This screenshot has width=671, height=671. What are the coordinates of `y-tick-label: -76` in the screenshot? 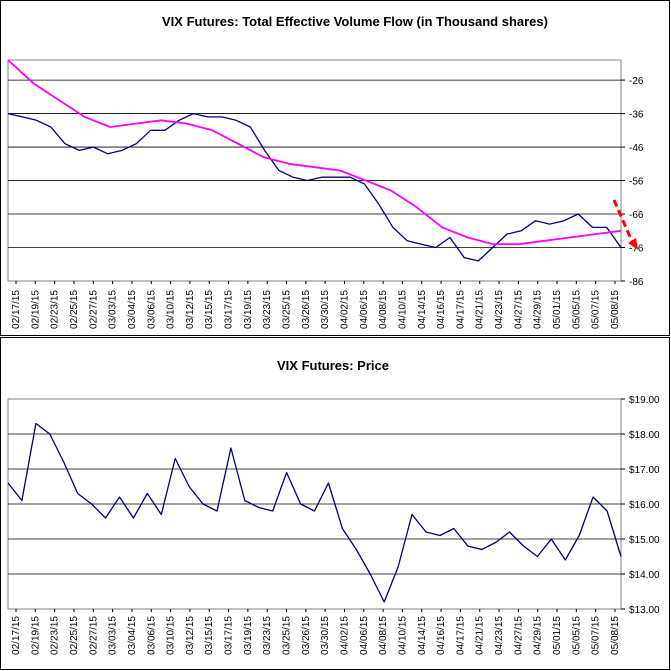 It's located at (636, 249).